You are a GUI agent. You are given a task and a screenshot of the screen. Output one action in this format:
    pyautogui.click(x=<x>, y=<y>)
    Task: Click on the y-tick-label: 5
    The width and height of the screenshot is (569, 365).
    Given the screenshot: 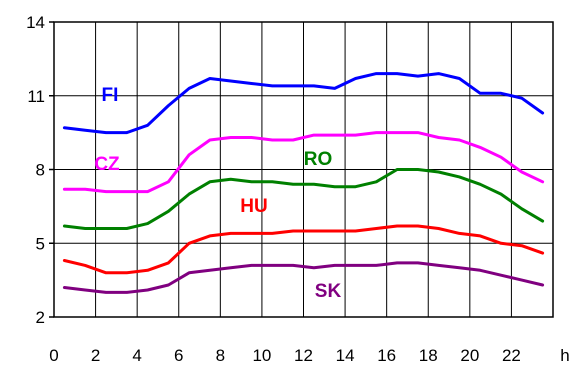 What is the action you would take?
    pyautogui.click(x=40, y=243)
    